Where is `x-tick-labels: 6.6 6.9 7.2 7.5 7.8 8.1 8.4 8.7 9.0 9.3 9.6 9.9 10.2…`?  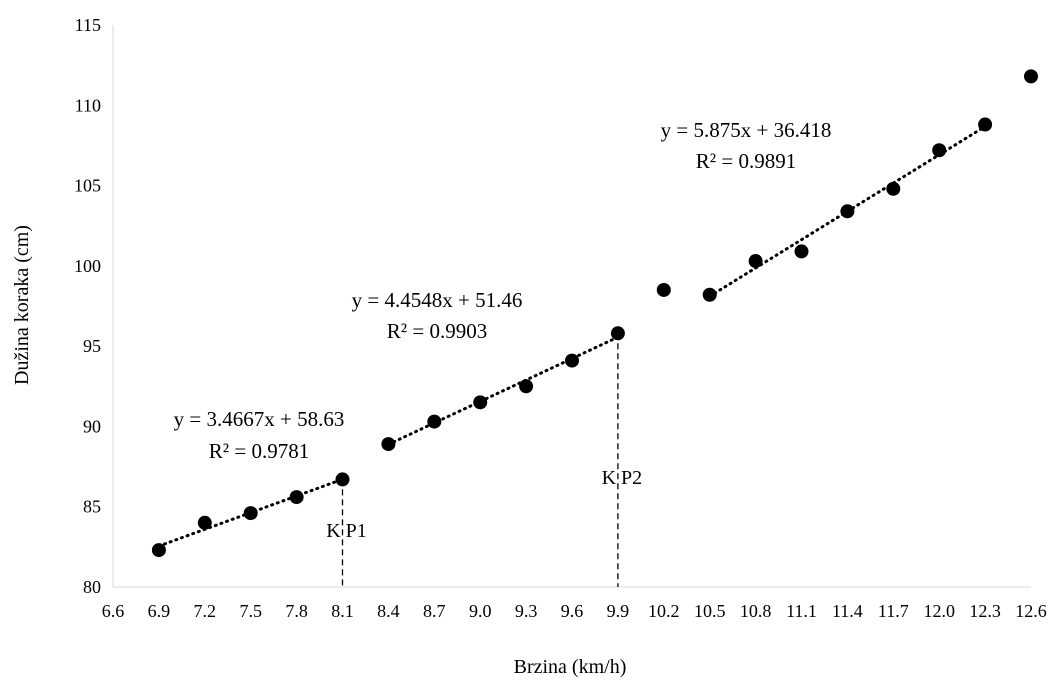
x-tick-labels: 6.6 6.9 7.2 7.5 7.8 8.1 8.4 8.7 9.0 9.3 9.6 9.9 10.2… is located at coordinates (574, 611).